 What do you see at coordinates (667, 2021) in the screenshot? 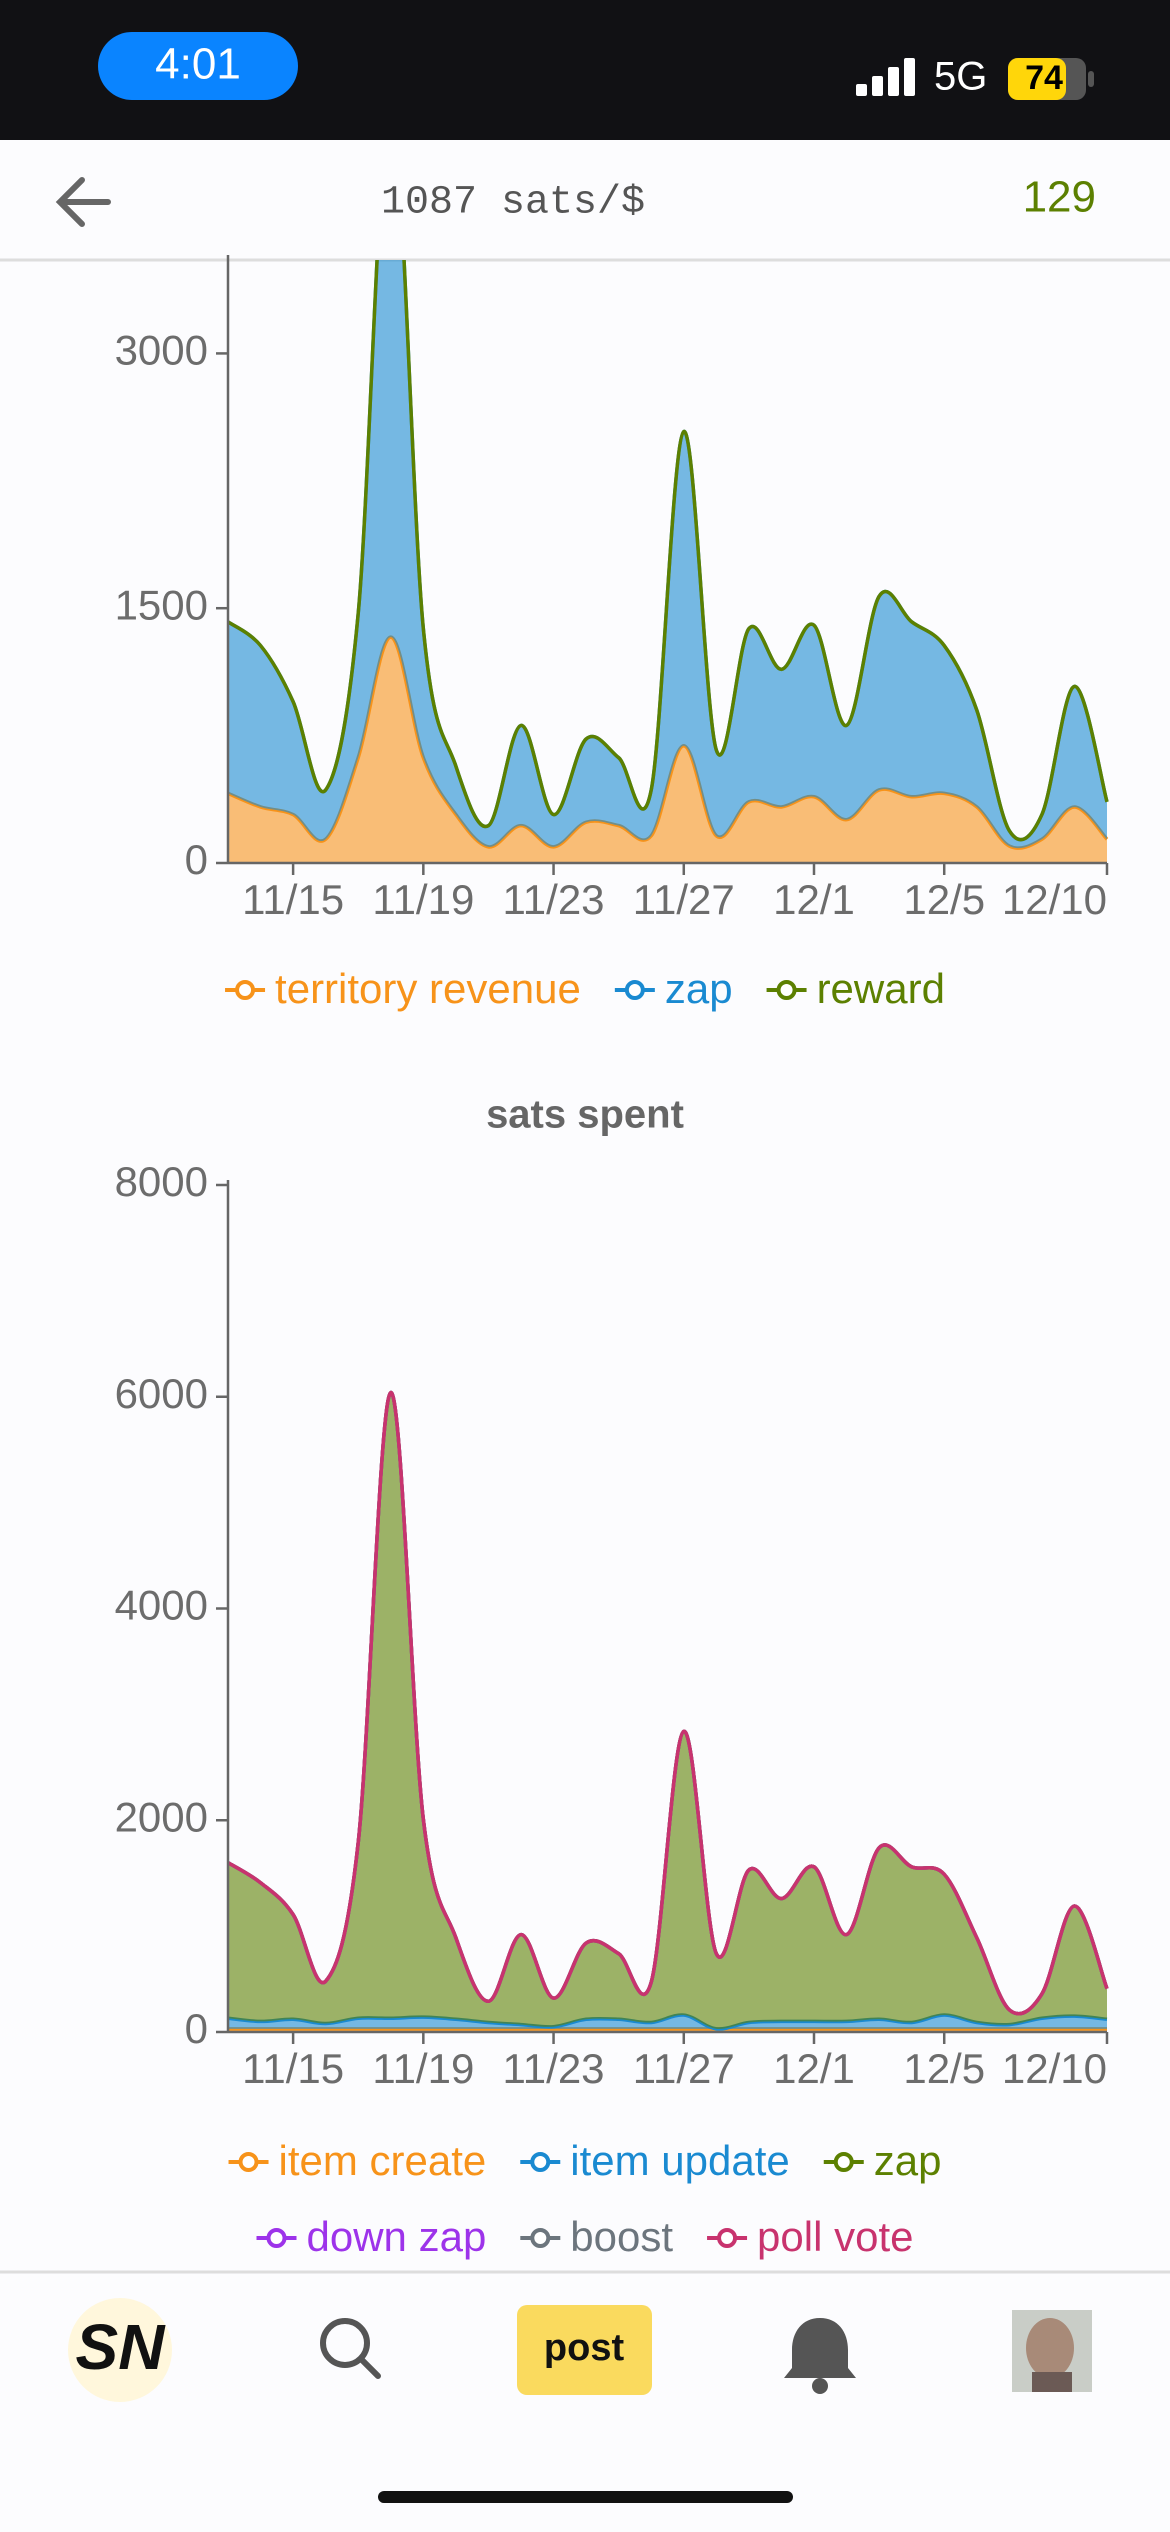
I see `area` at bounding box center [667, 2021].